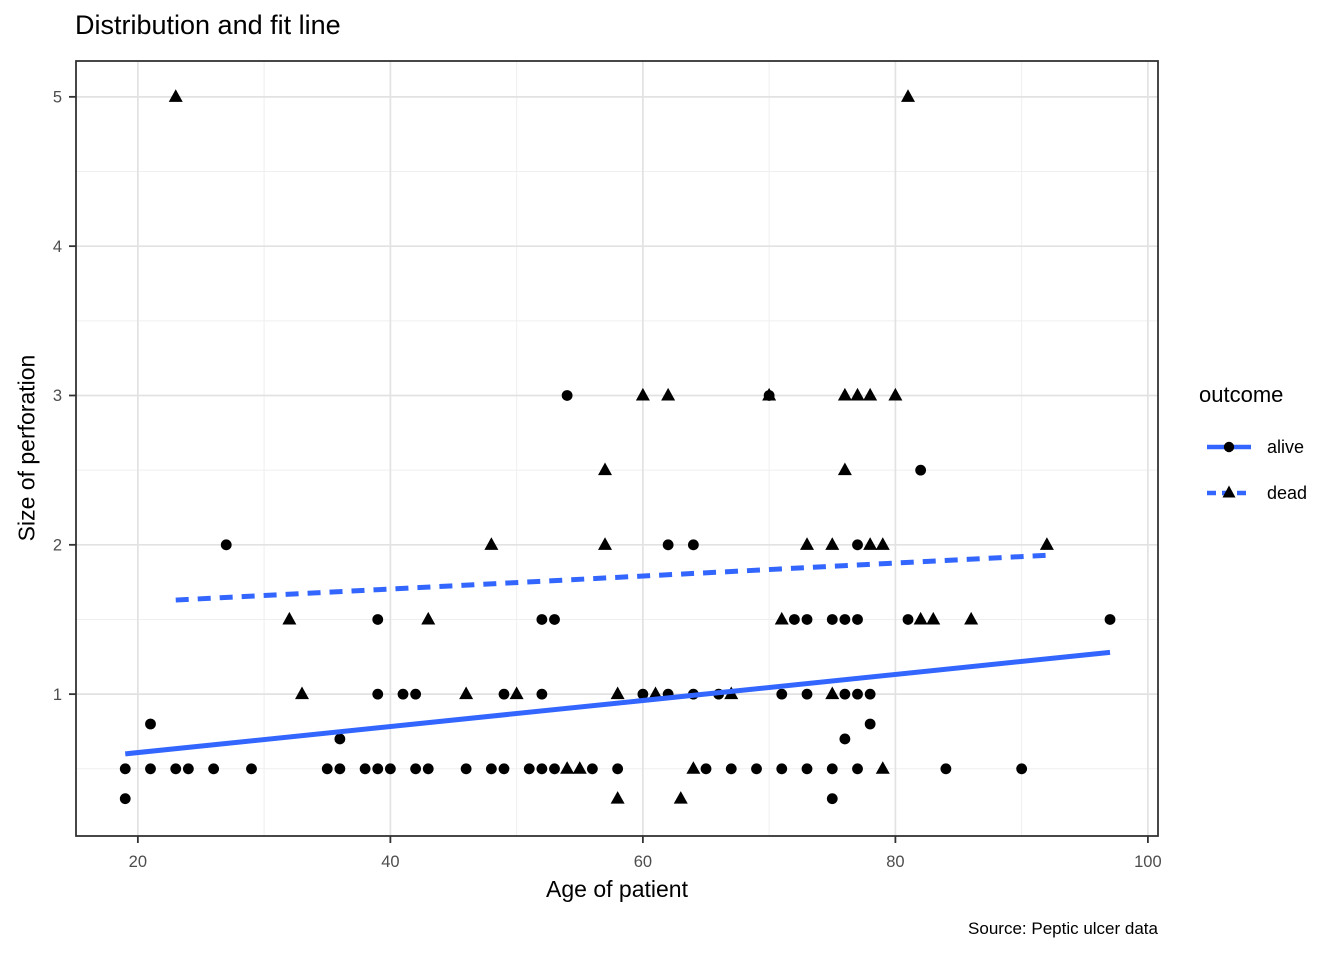  What do you see at coordinates (617, 889) in the screenshot?
I see `x-axis-title: Age of patient` at bounding box center [617, 889].